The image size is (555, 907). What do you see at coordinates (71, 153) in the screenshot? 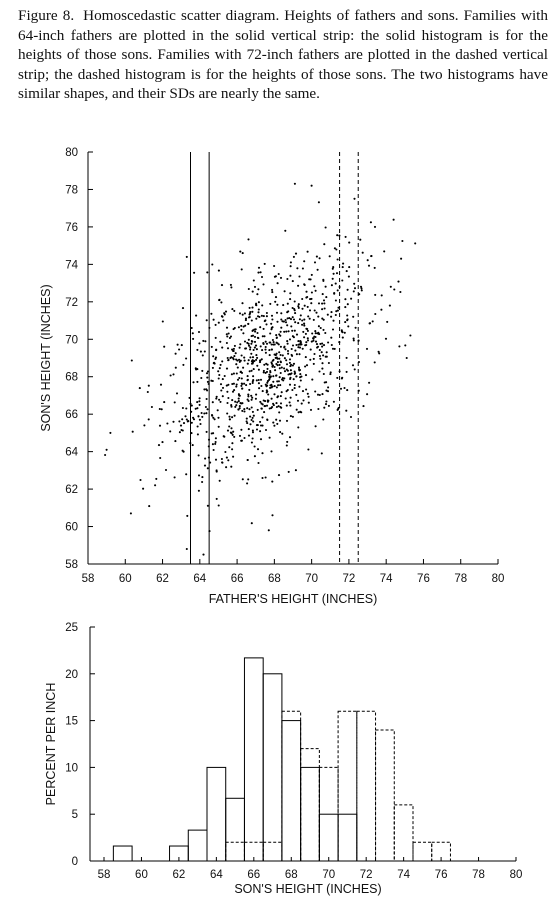
I see `scatter-y-tick-label: 80` at bounding box center [71, 153].